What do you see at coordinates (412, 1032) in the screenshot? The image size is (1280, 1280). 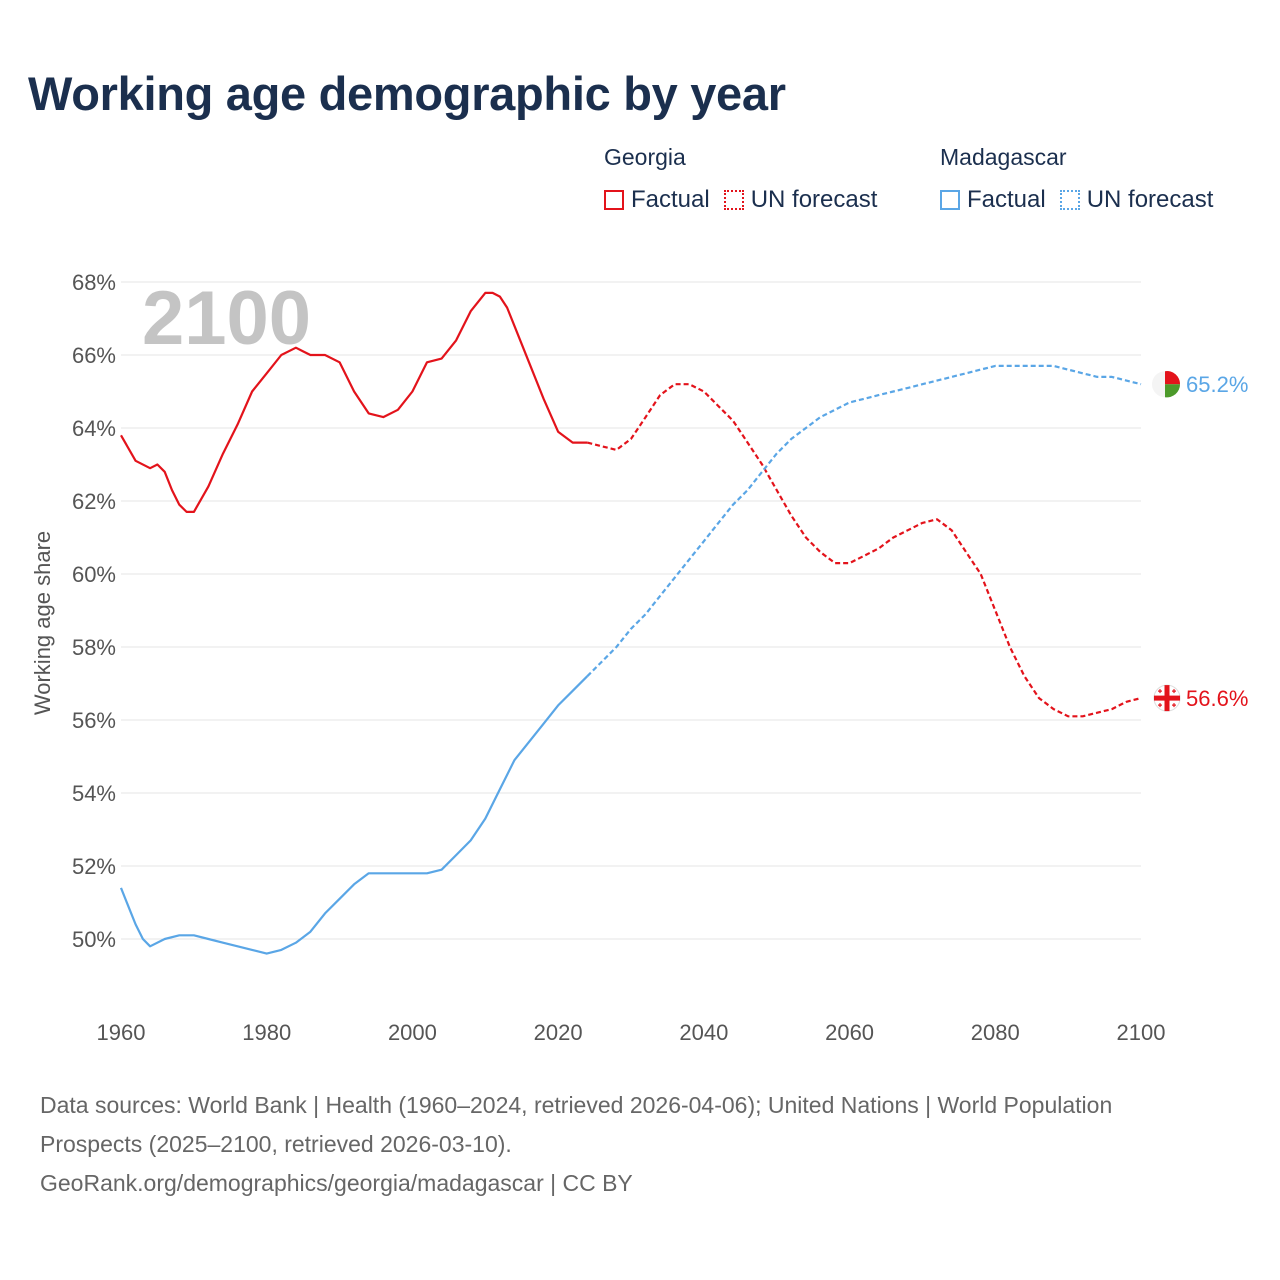 I see `x-tick-label: 2000` at bounding box center [412, 1032].